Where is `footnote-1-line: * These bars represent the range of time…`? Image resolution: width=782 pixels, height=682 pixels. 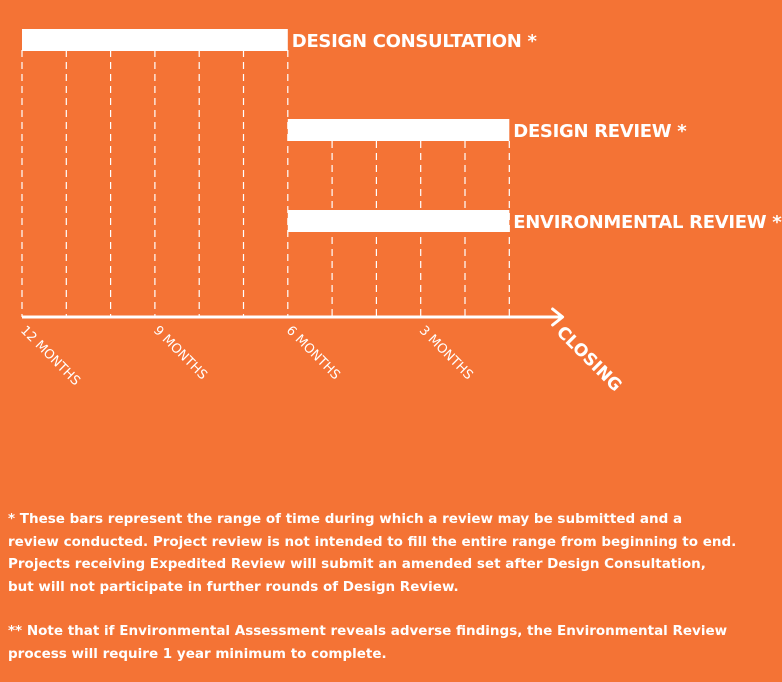
footnote-1-line: * These bars represent the range of time… is located at coordinates (345, 519).